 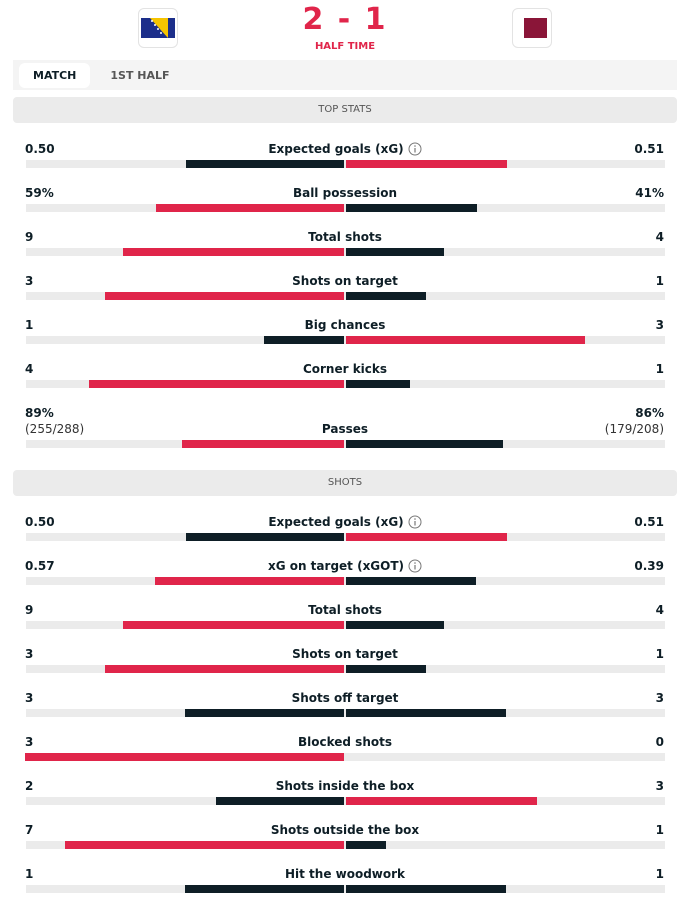 I want to click on stat-label: Expected goals (xG), so click(x=345, y=522).